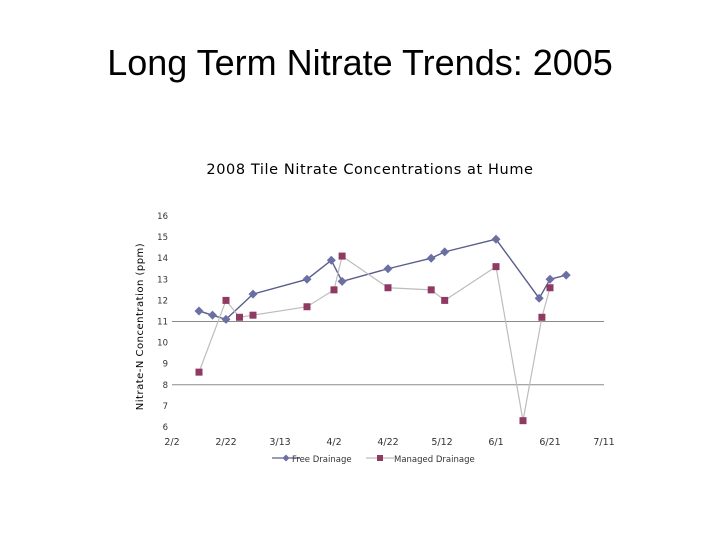 The height and width of the screenshot is (540, 720). Describe the element at coordinates (165, 407) in the screenshot. I see `y-tick-label: 7` at that location.